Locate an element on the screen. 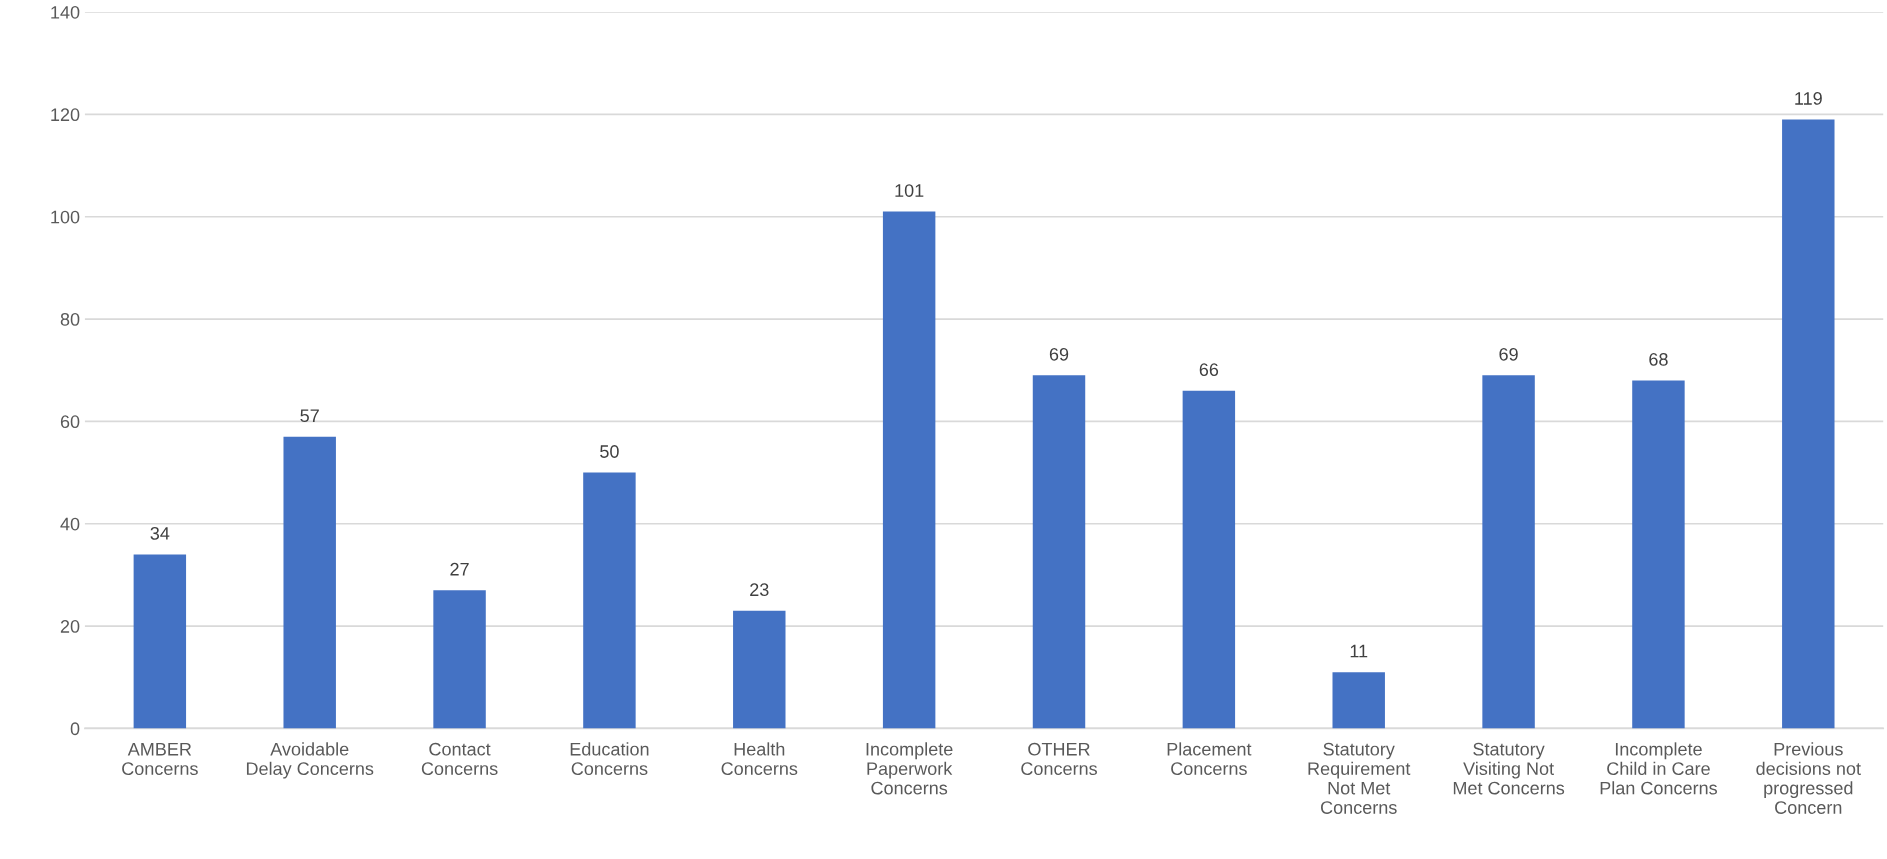 The height and width of the screenshot is (859, 1887). x-tick-label: Previous decisions not progressed Concern is located at coordinates (1808, 778).